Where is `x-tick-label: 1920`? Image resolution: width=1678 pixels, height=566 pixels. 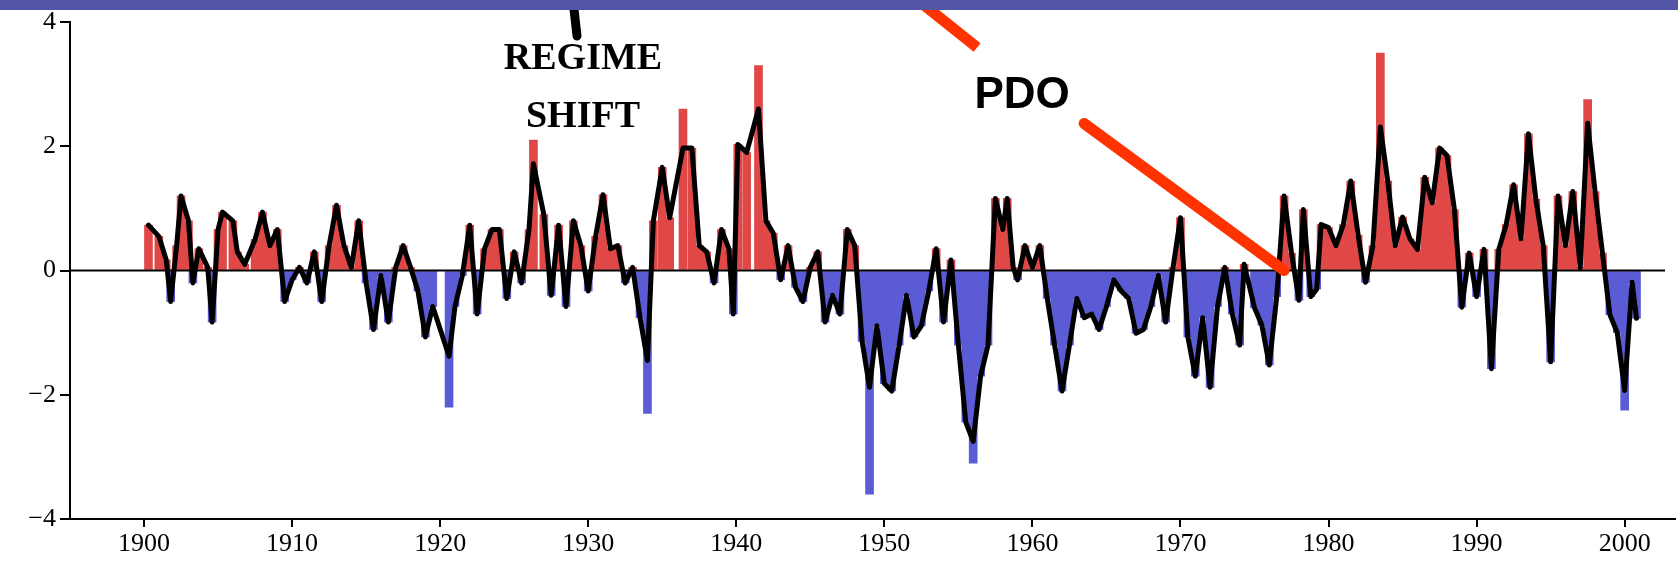 x-tick-label: 1920 is located at coordinates (440, 543).